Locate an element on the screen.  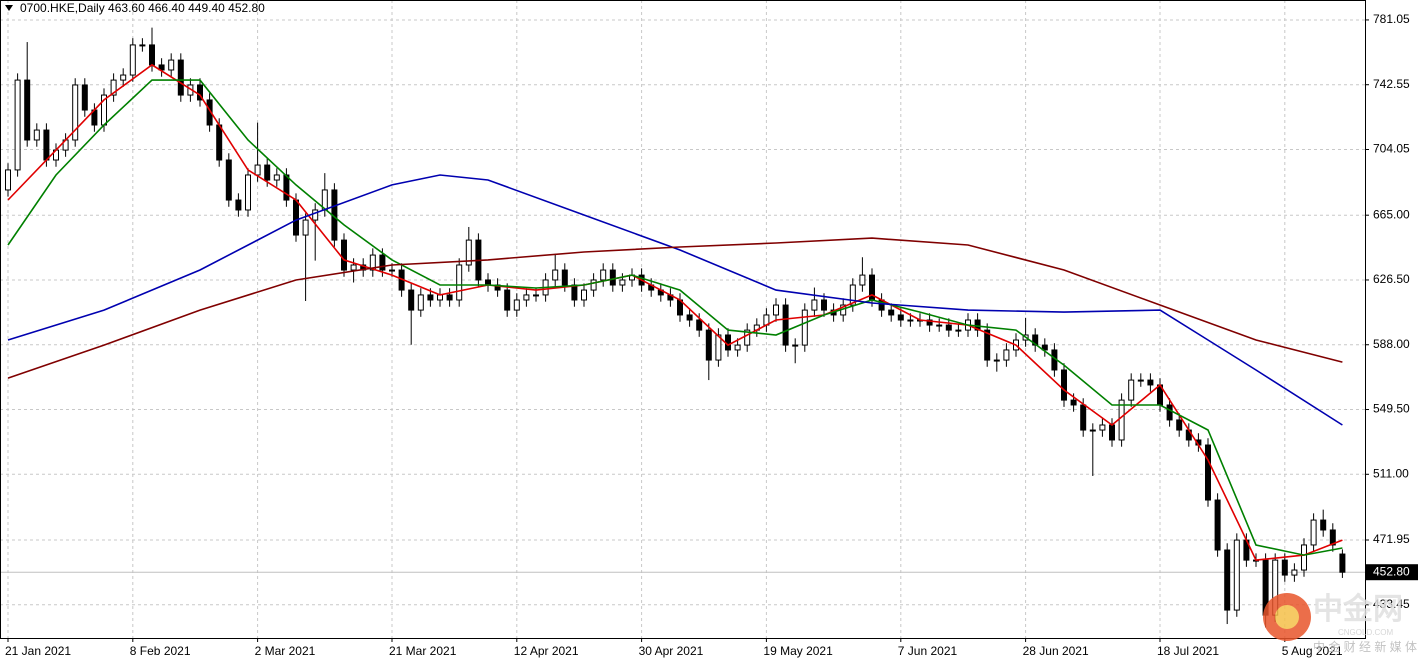
watermark: 中金网 CNGOLD.COM 中 金 财 经 新 媒 体 is located at coordinates (1340, 623).